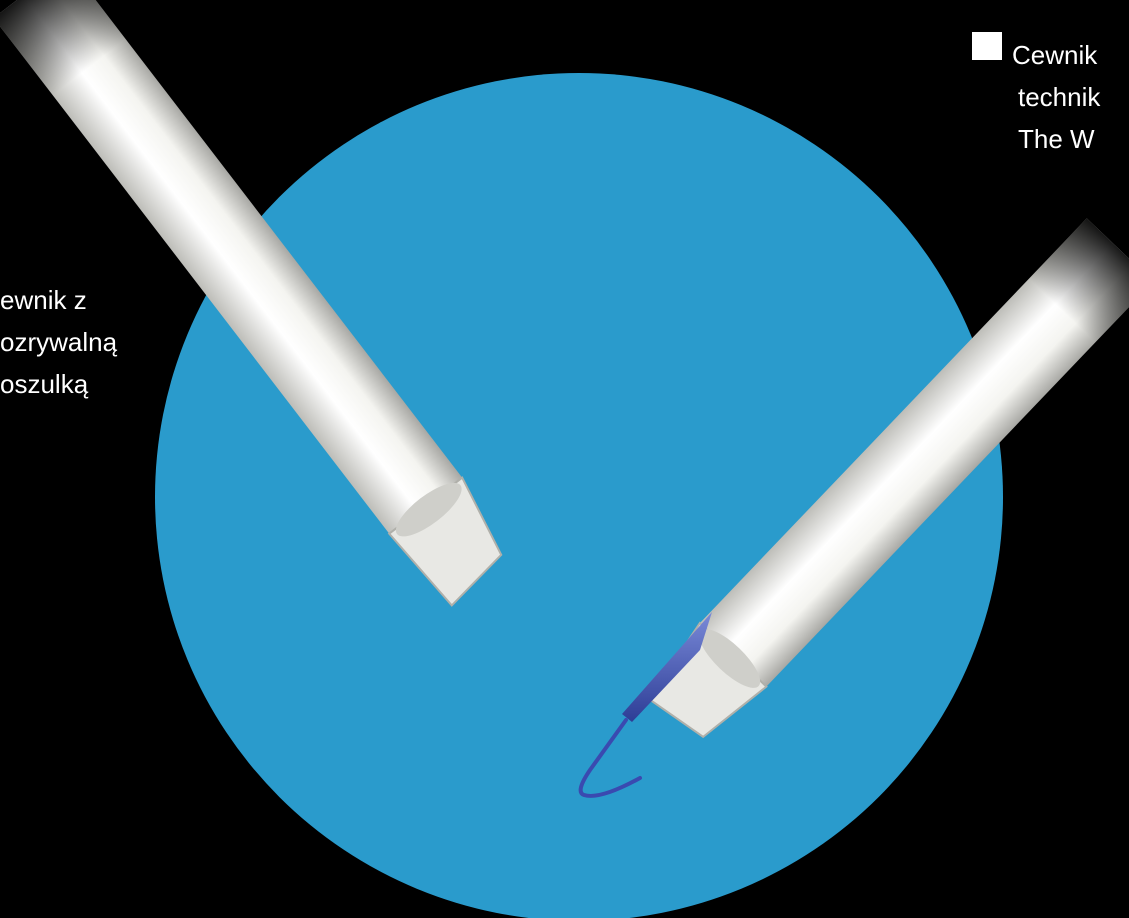 Image resolution: width=1129 pixels, height=918 pixels. Describe the element at coordinates (610, 758) in the screenshot. I see `guide-wire` at that location.